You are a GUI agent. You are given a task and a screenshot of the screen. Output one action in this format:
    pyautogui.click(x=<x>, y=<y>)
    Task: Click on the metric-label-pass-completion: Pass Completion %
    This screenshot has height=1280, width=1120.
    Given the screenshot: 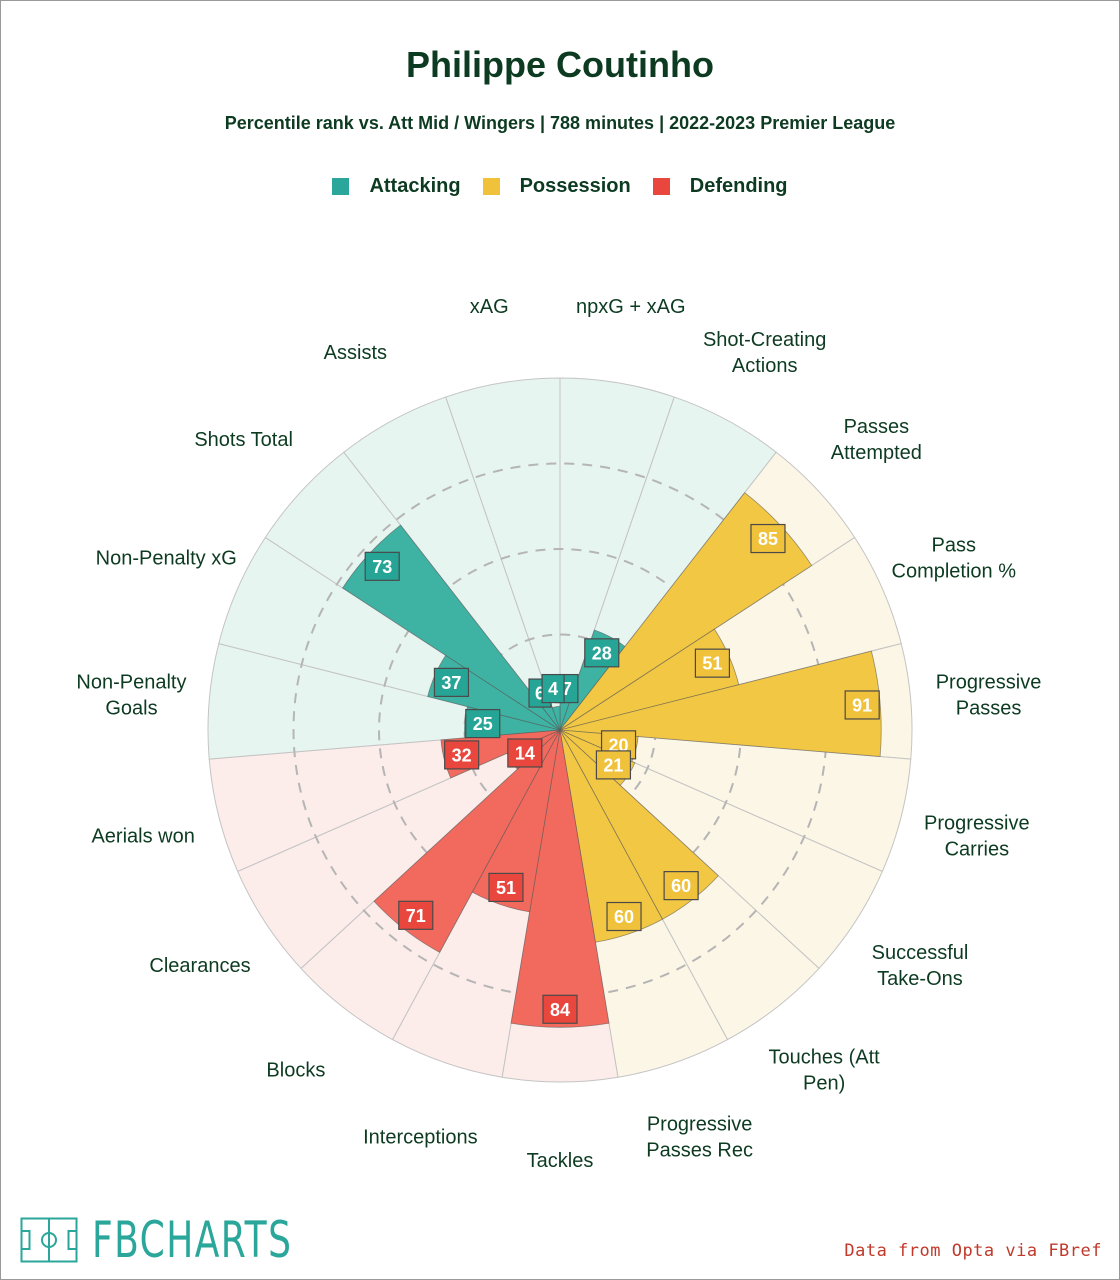 What is the action you would take?
    pyautogui.click(x=954, y=558)
    